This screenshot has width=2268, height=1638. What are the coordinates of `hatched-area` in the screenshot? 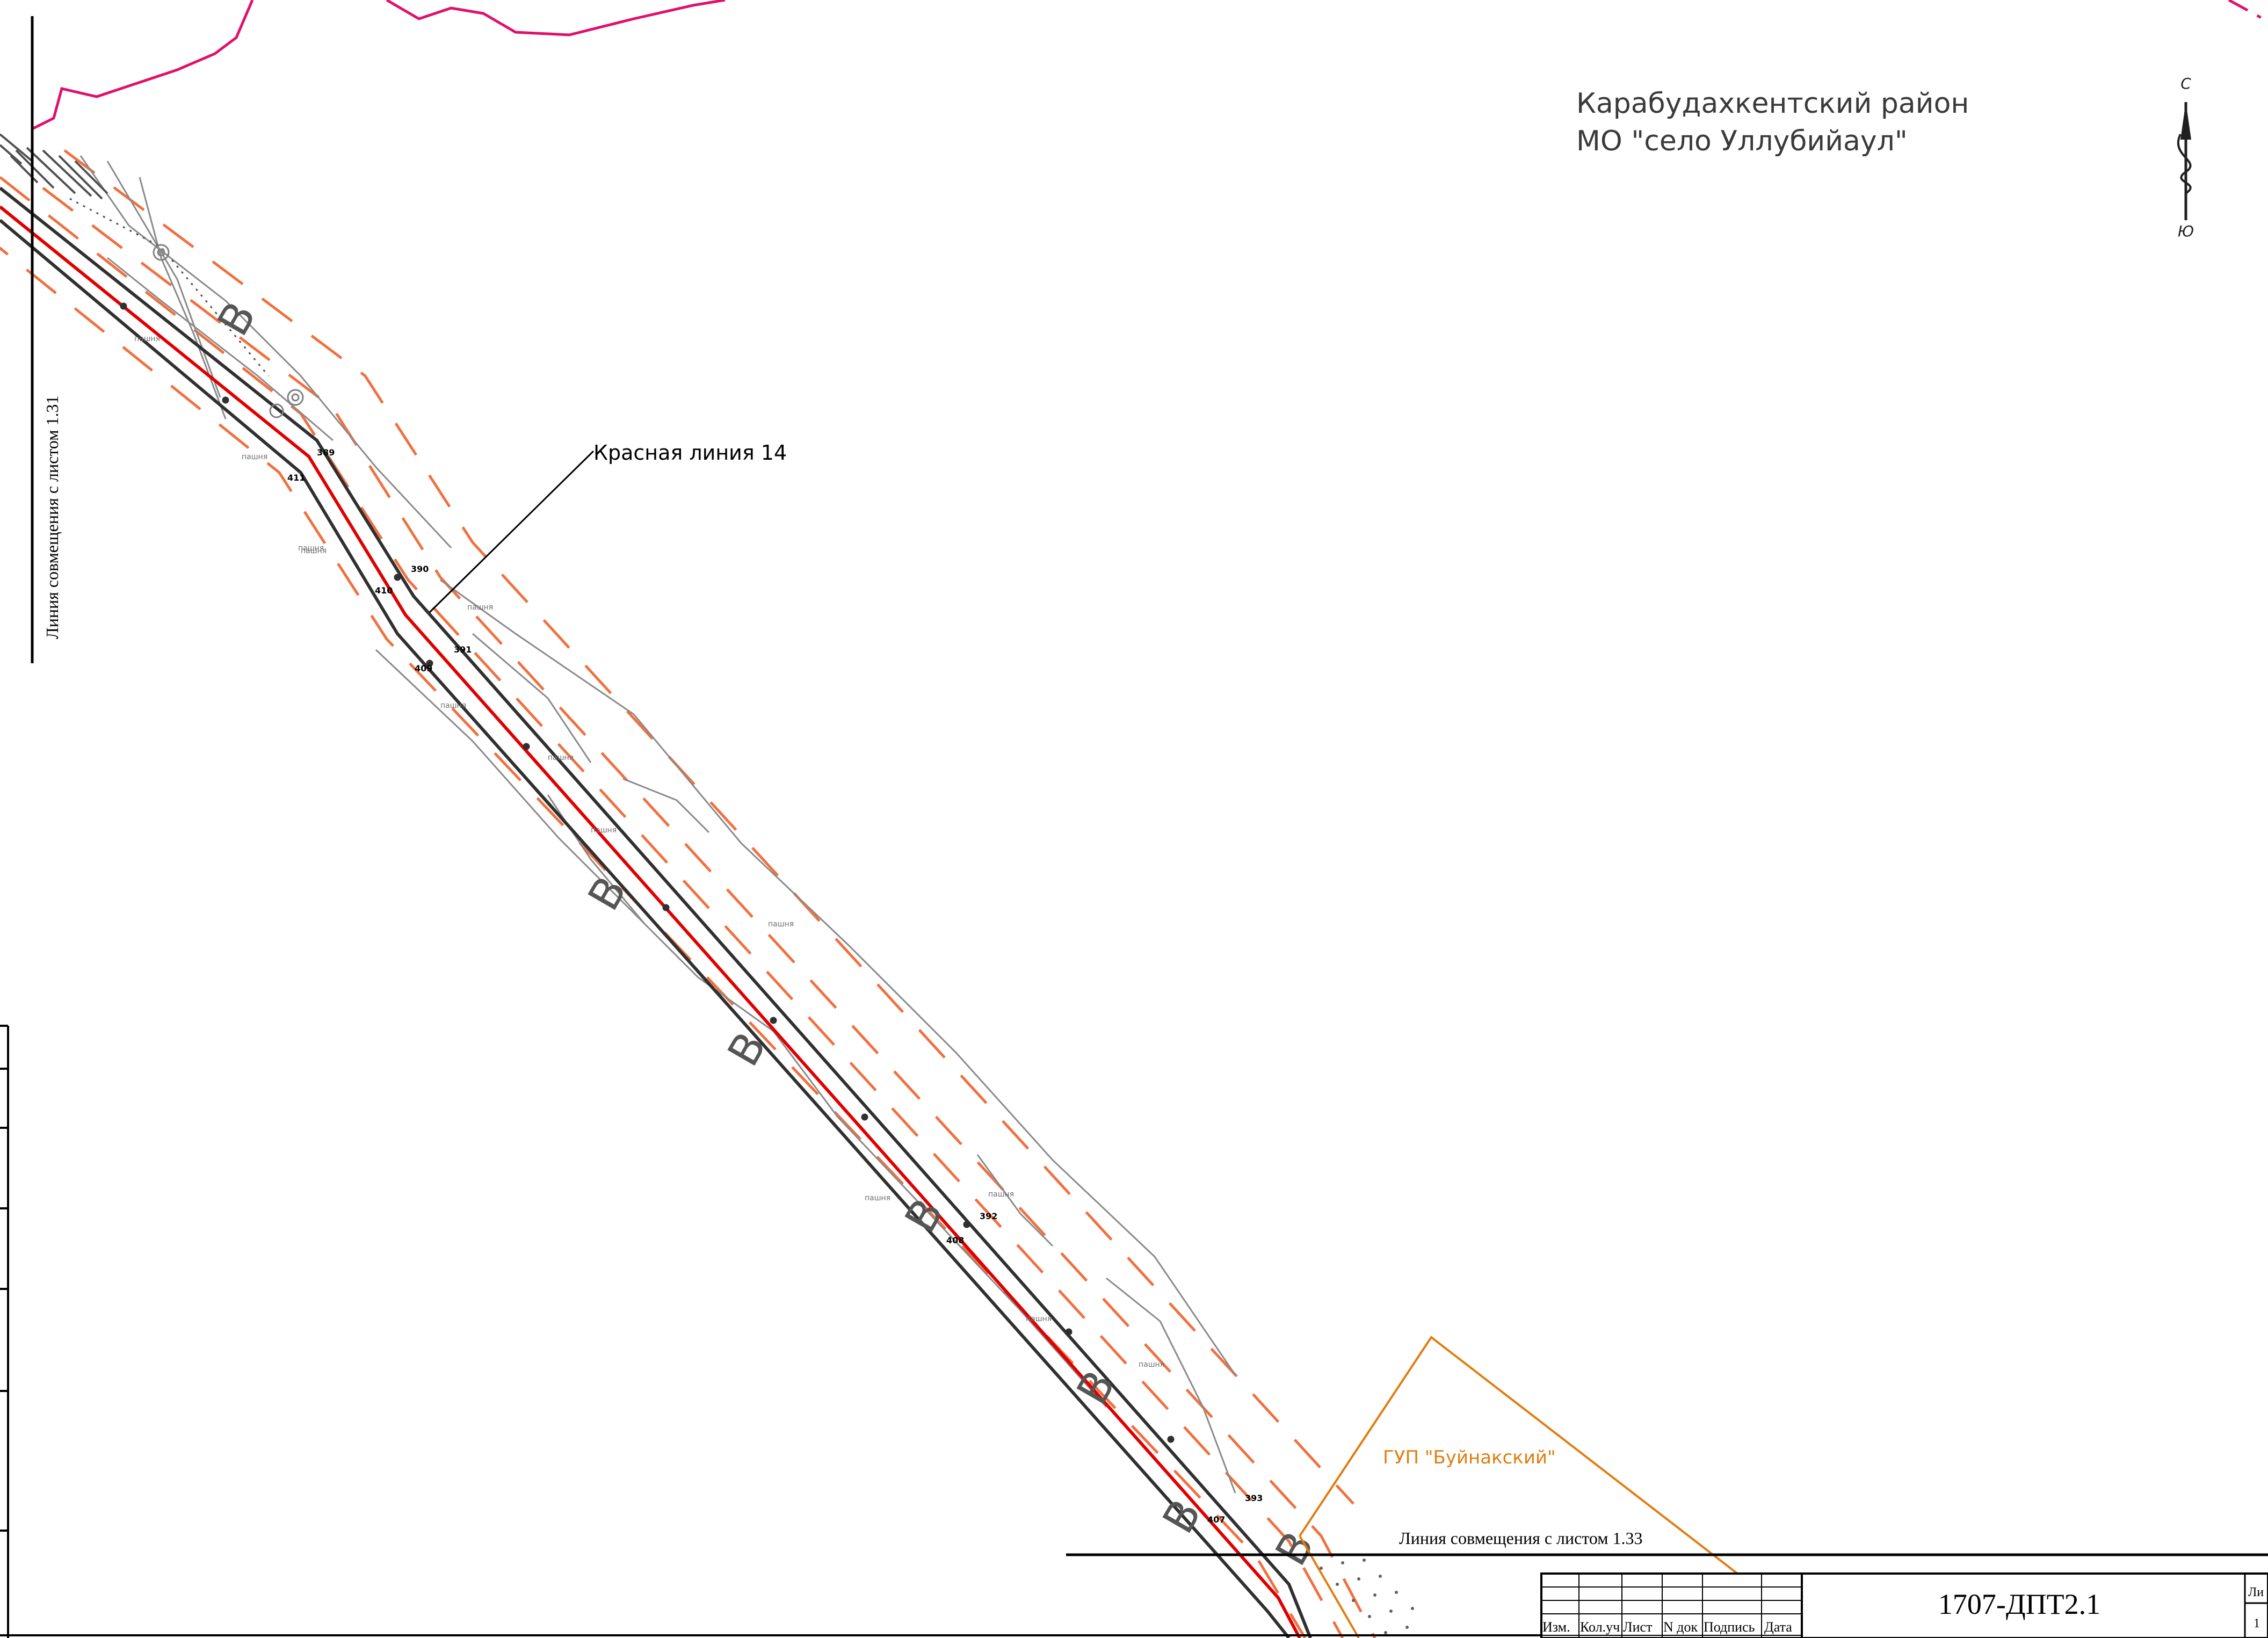 It's located at (54, 166).